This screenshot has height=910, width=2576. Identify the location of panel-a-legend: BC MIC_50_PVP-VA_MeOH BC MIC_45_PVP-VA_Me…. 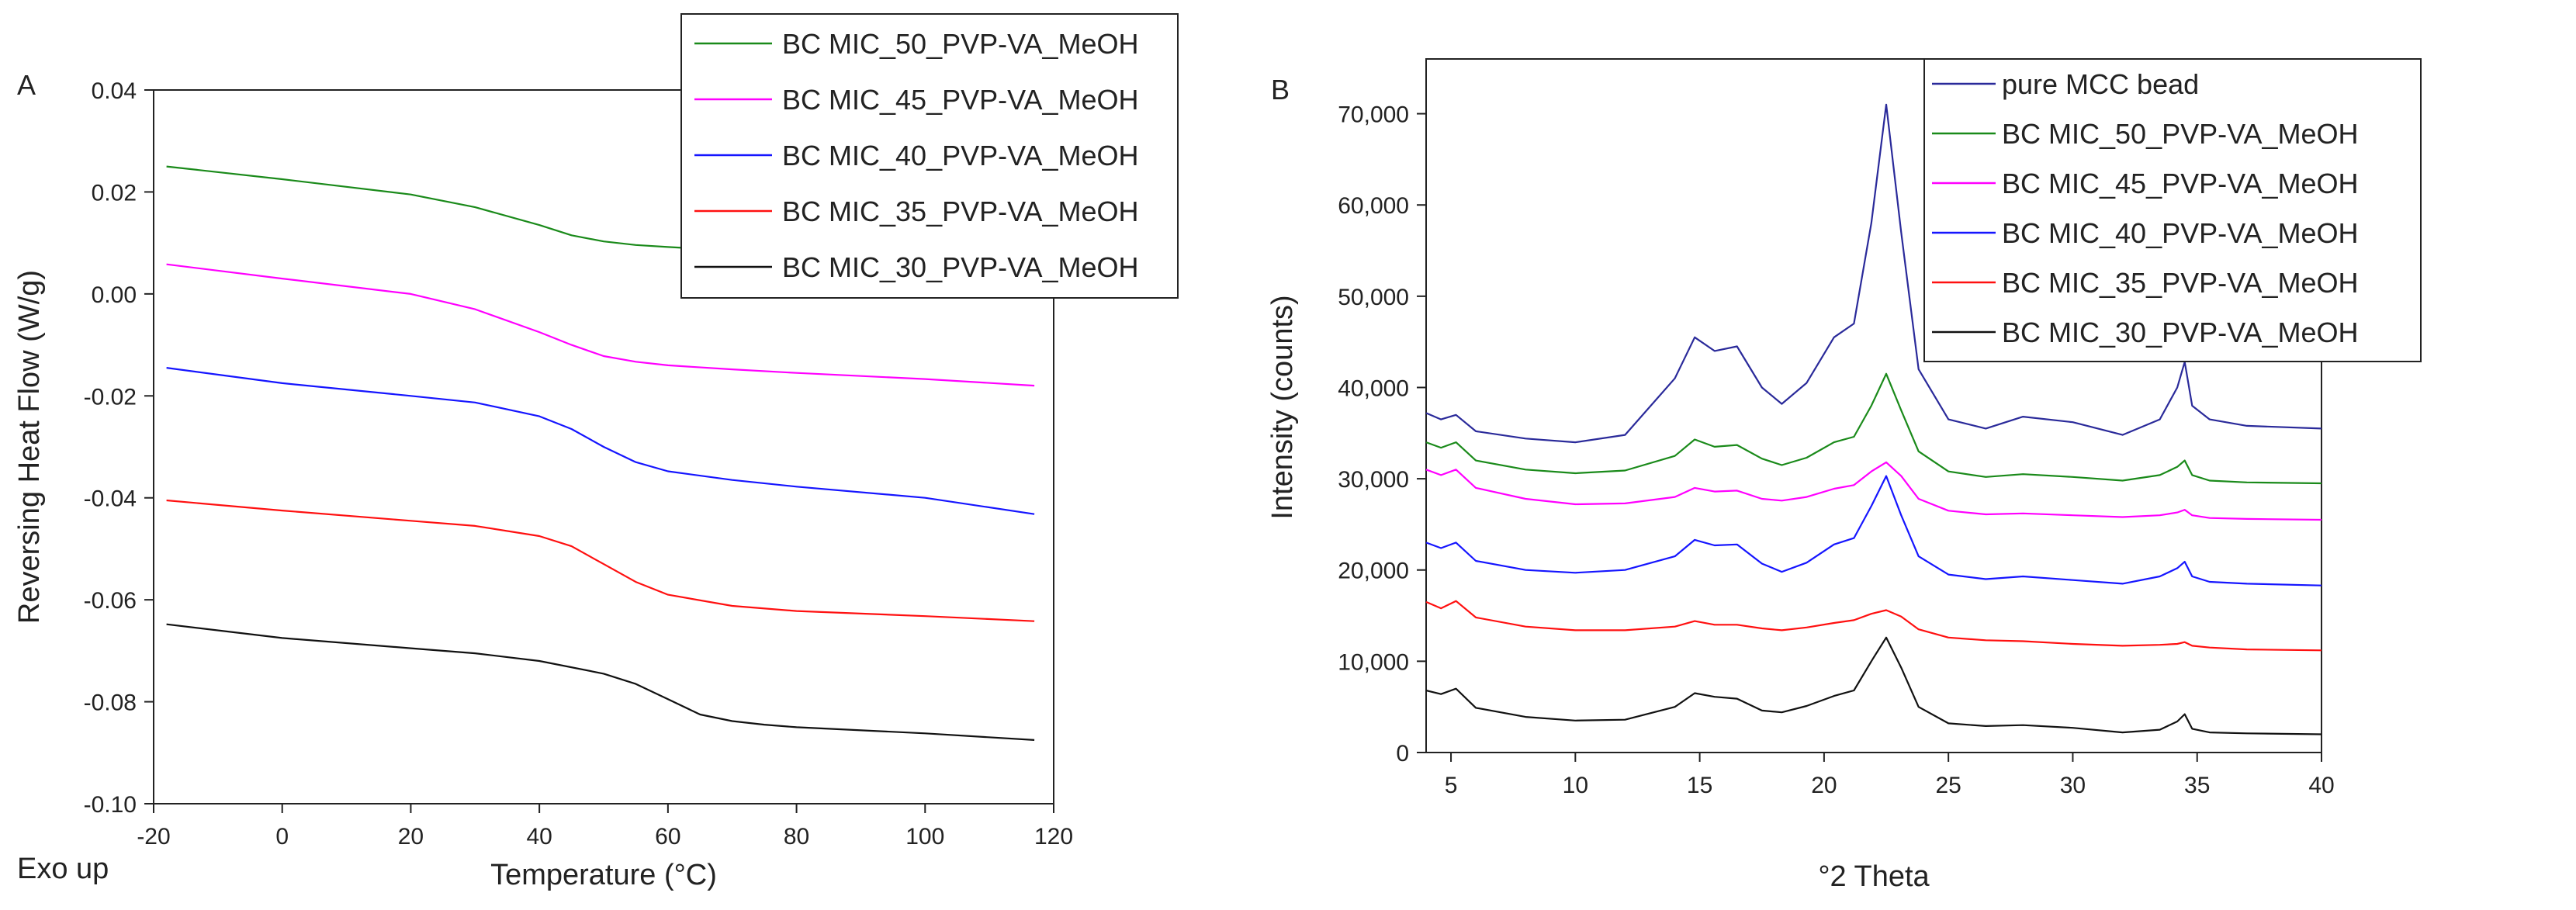
(929, 156).